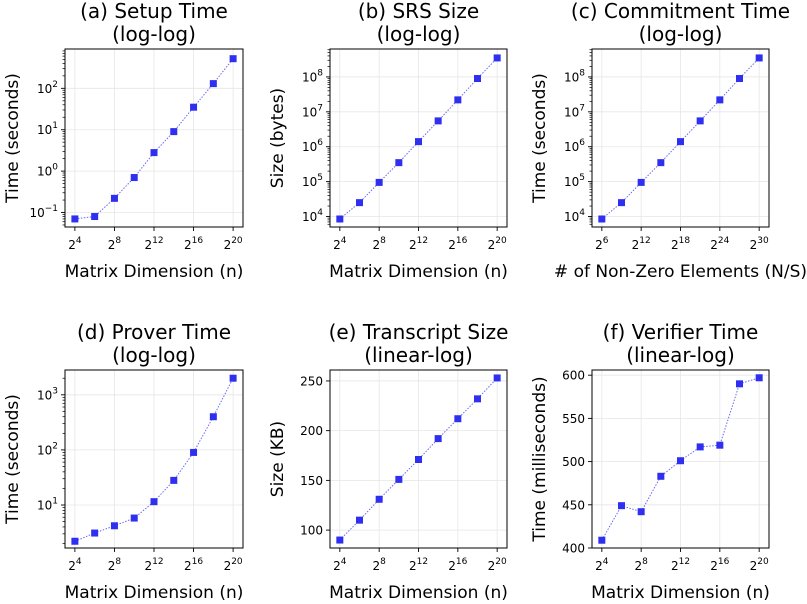 This screenshot has width=807, height=604. What do you see at coordinates (311, 381) in the screenshot?
I see `y-tick-label: 250` at bounding box center [311, 381].